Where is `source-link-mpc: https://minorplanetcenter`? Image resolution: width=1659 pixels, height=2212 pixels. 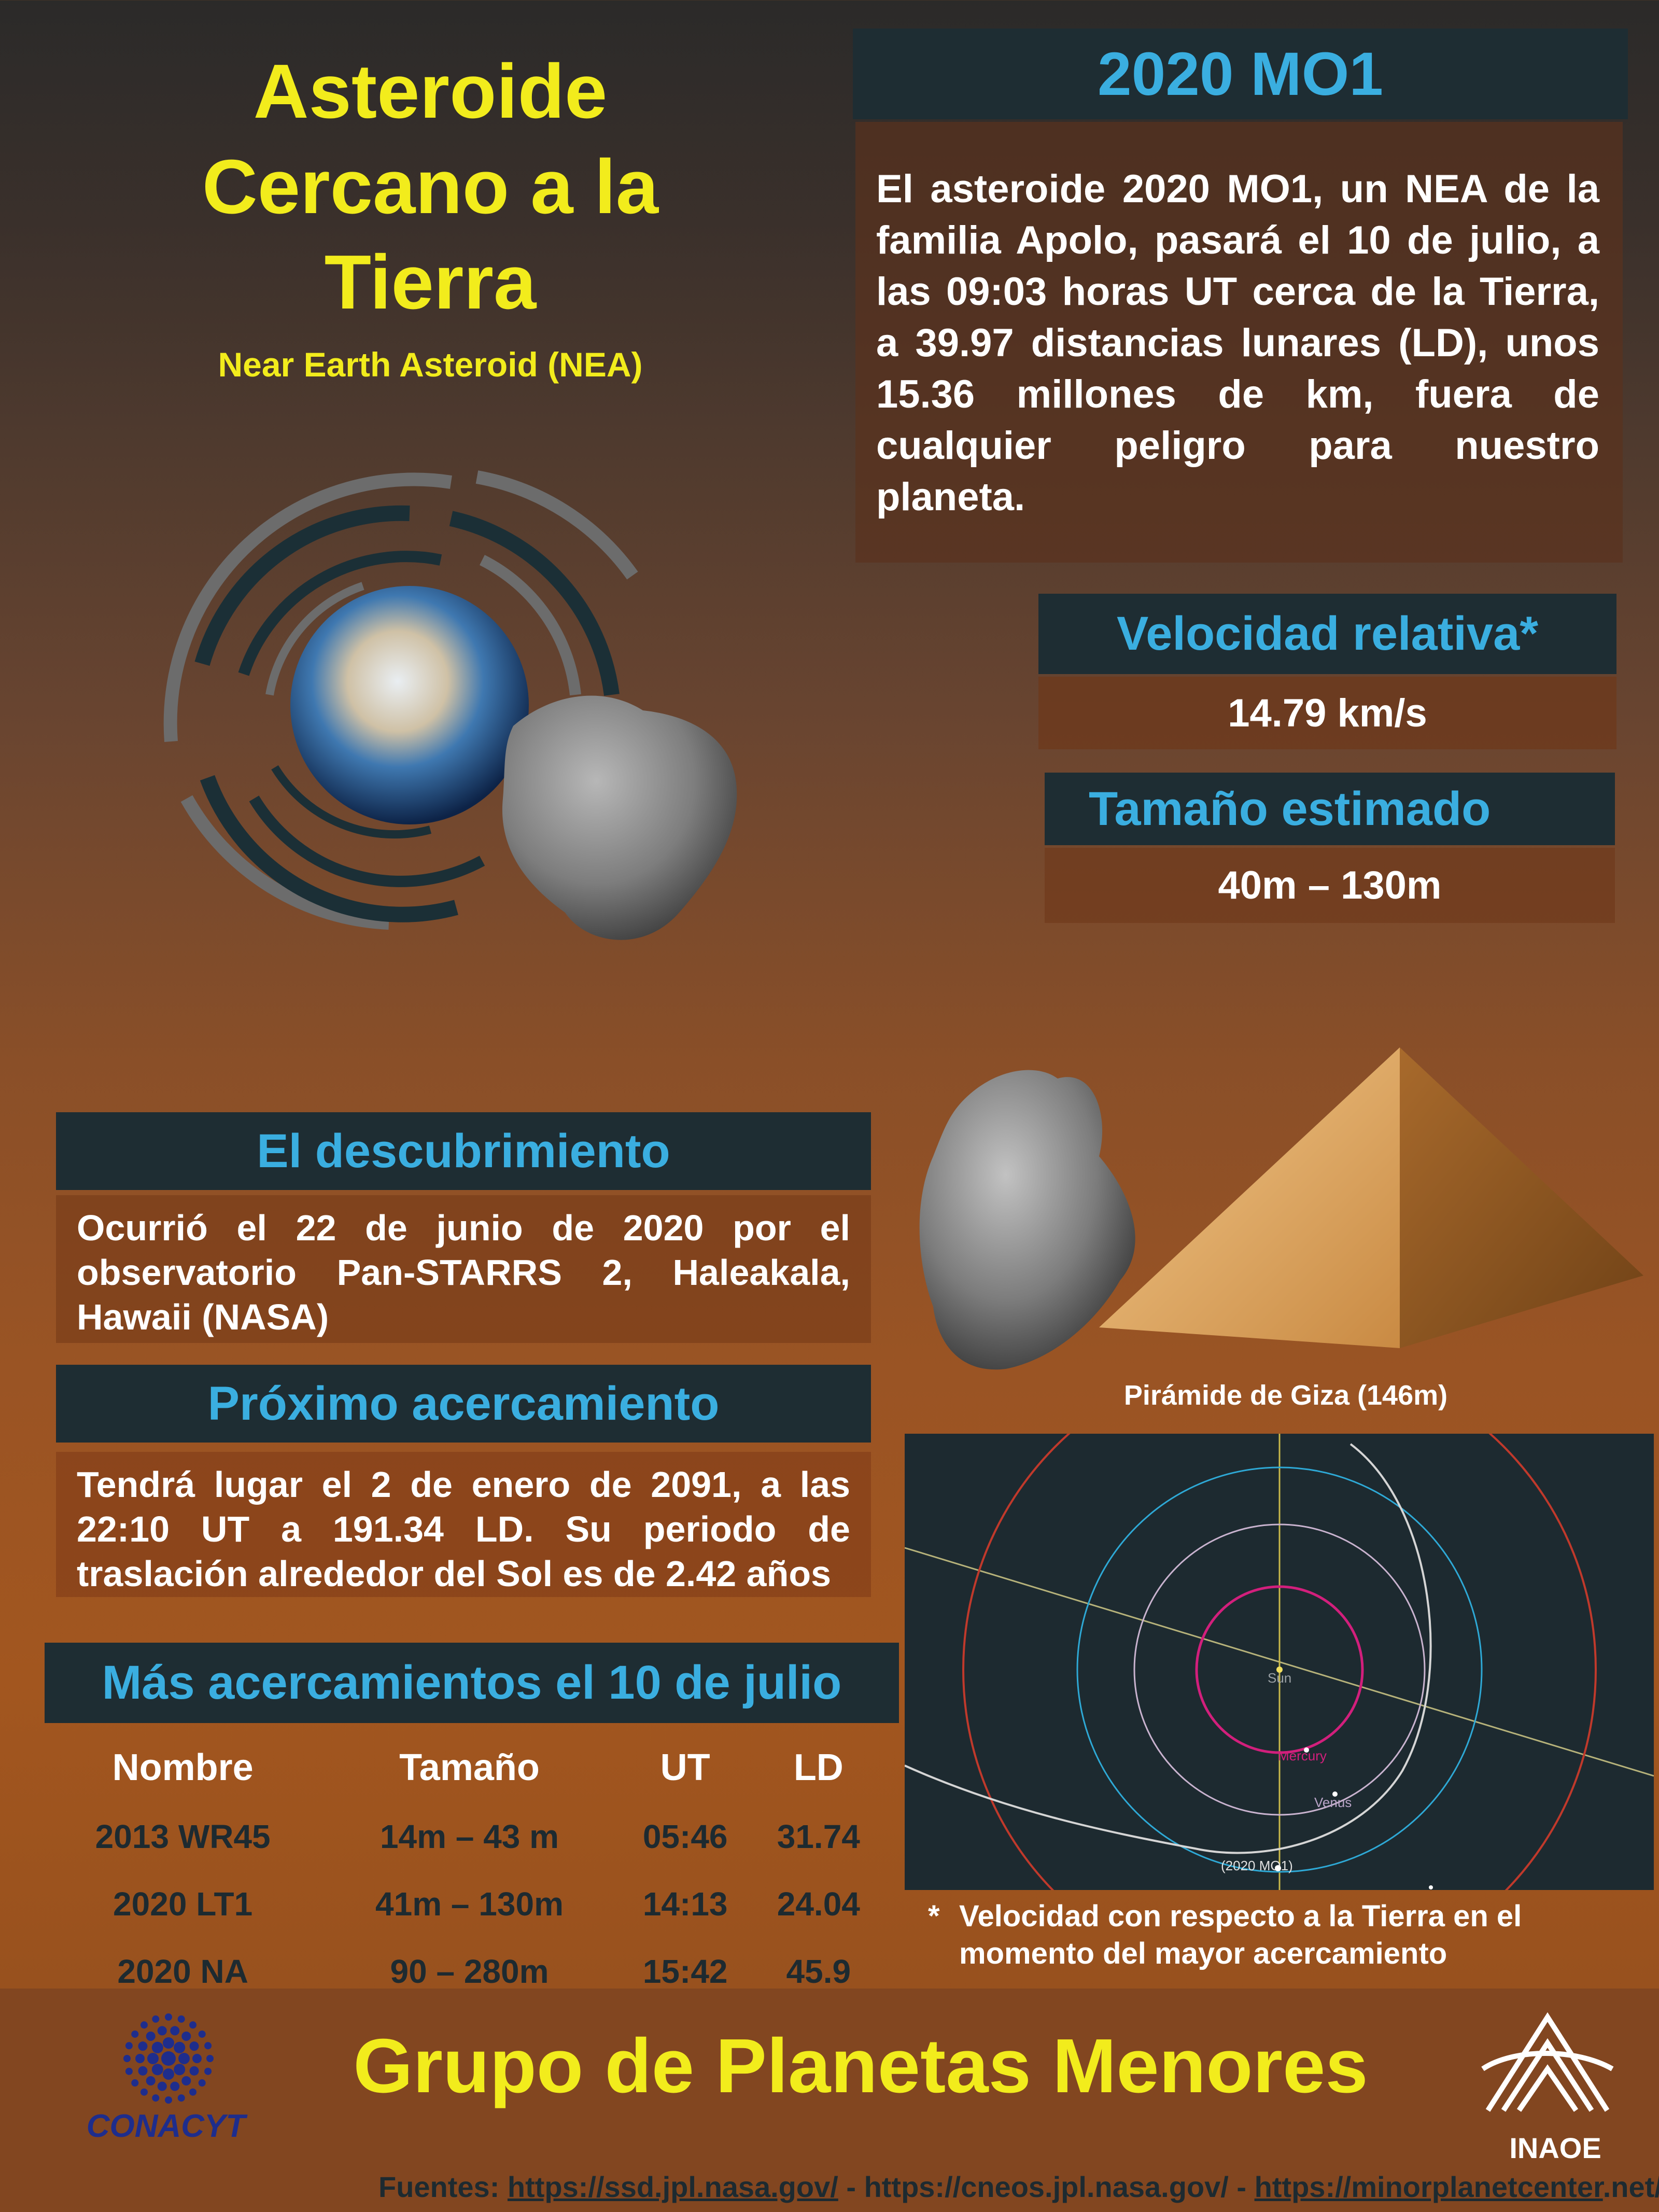 source-link-mpc: https://minorplanetcenter is located at coordinates (1428, 2187).